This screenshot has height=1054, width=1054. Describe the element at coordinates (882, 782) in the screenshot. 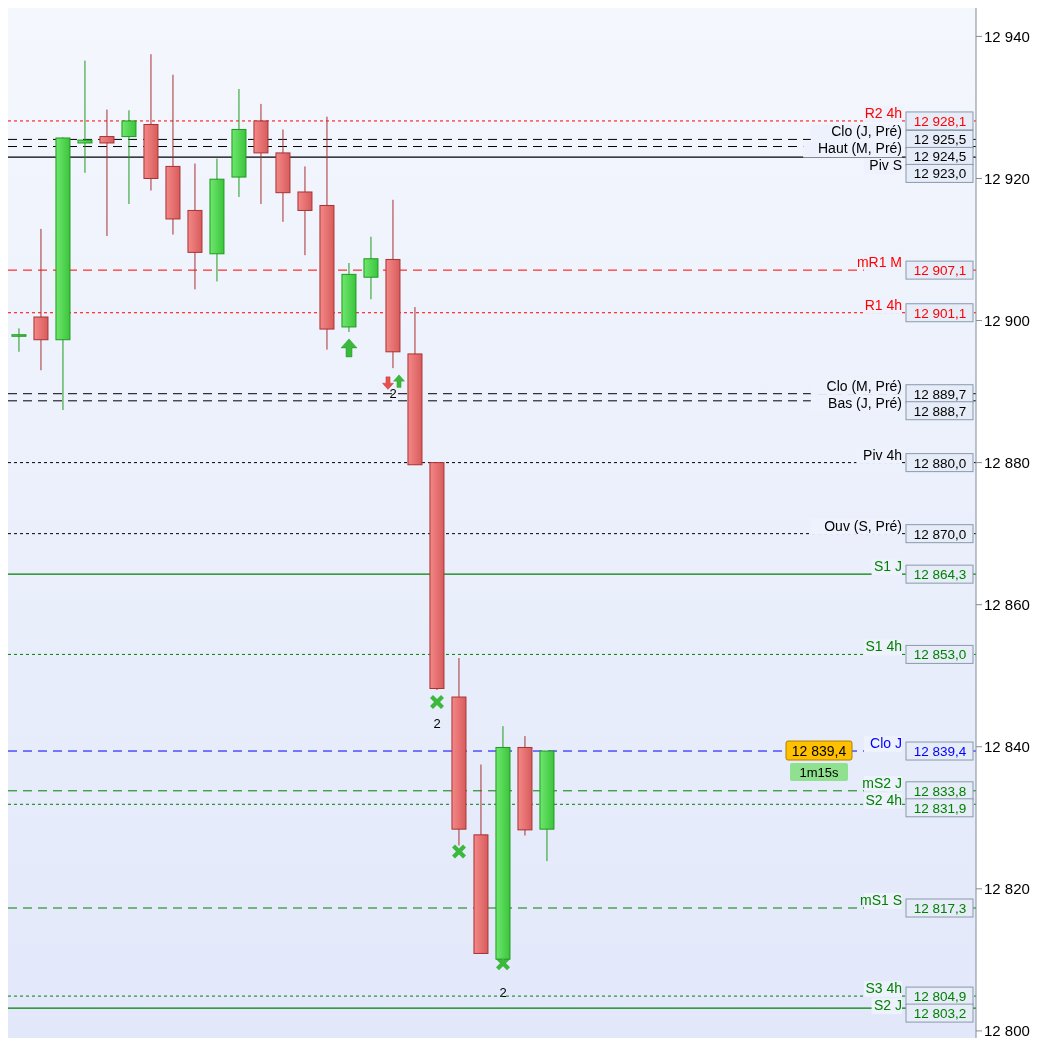

I see `ref-line-label: mS2 J` at that location.